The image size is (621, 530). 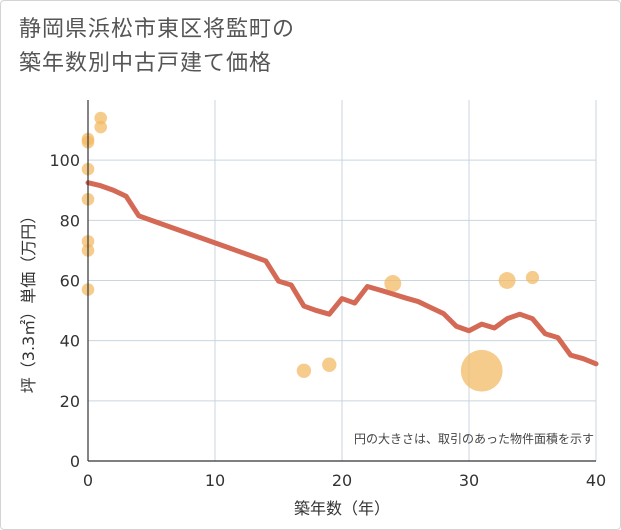 What do you see at coordinates (70, 220) in the screenshot?
I see `y-tick-label: 80` at bounding box center [70, 220].